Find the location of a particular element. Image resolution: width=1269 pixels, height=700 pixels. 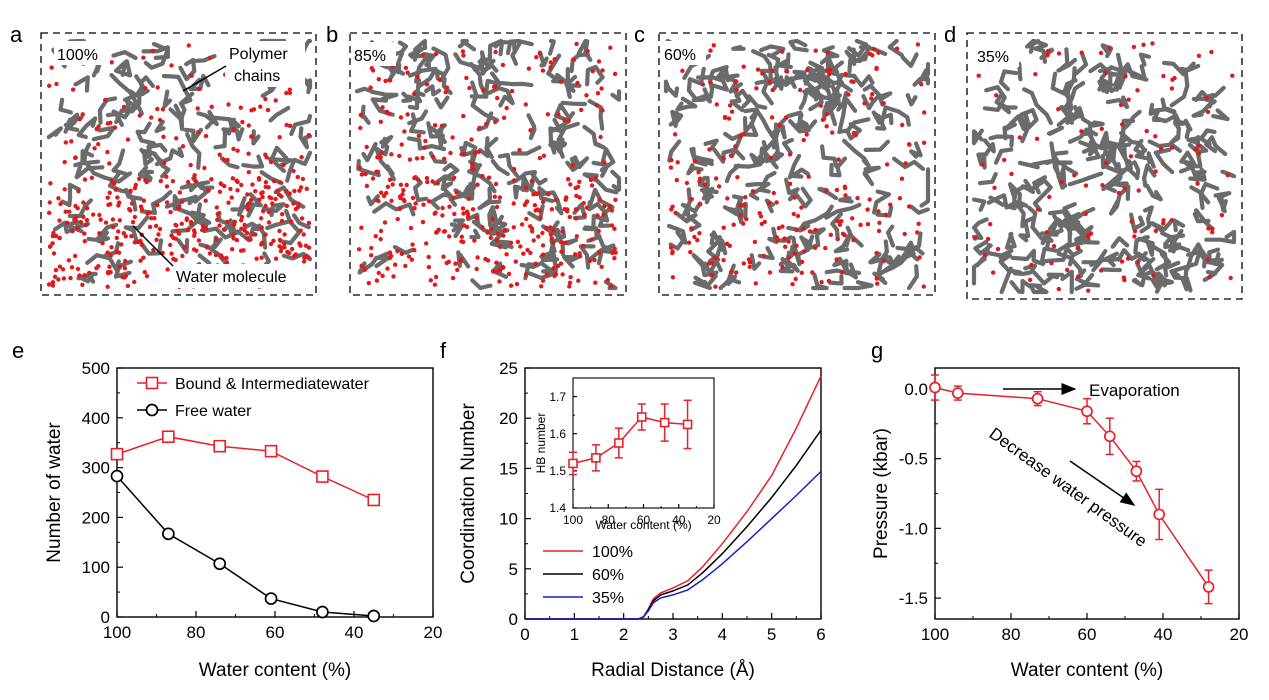

y-tick-label: 300 is located at coordinates (96, 468).